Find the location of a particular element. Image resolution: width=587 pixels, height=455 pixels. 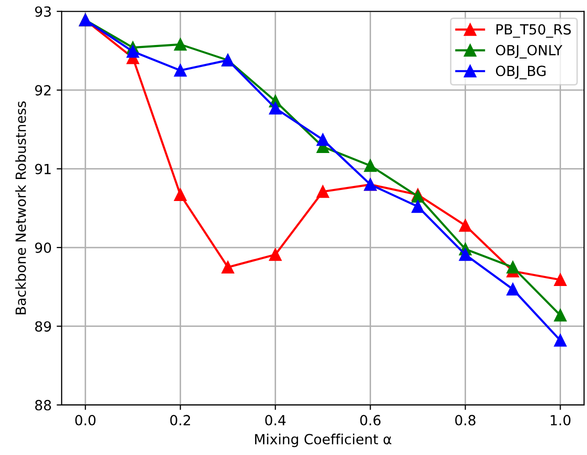

x-tick-label: 0.6 is located at coordinates (370, 420).